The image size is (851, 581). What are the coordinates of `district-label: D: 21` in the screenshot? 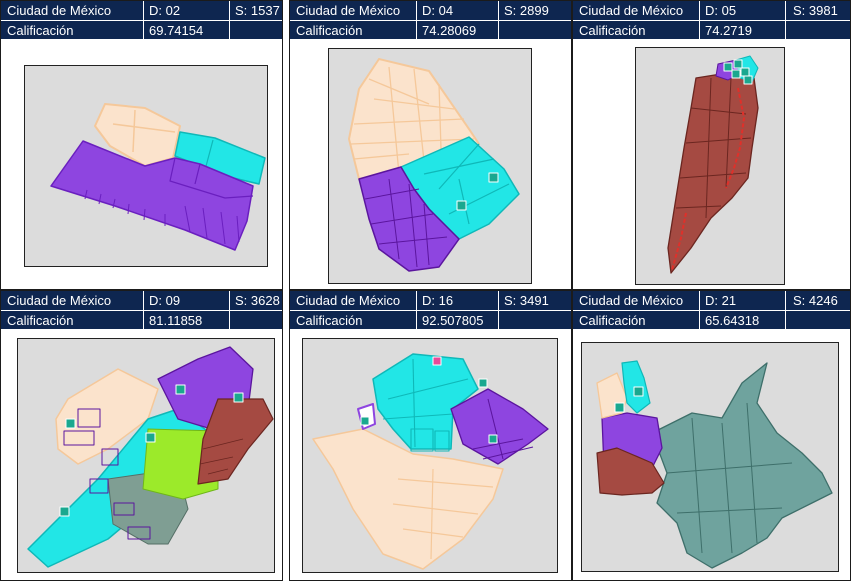 It's located at (721, 300).